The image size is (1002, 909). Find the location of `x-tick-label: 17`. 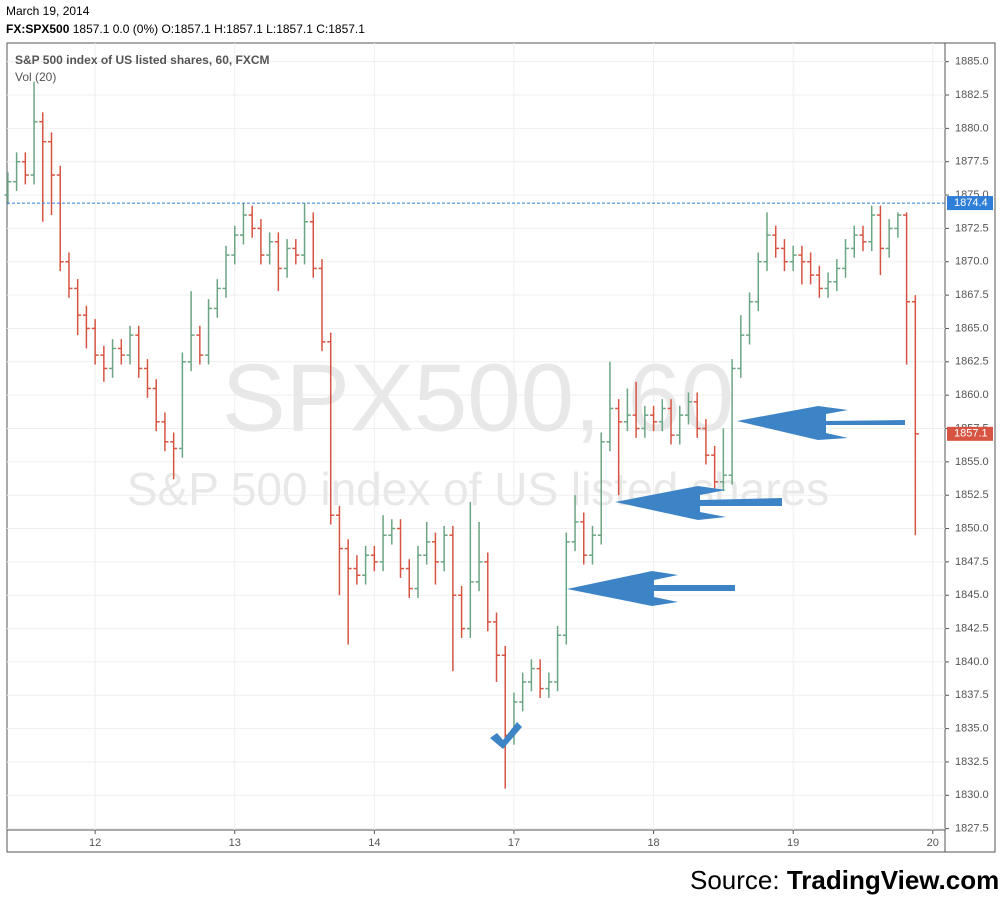

x-tick-label: 17 is located at coordinates (514, 843).